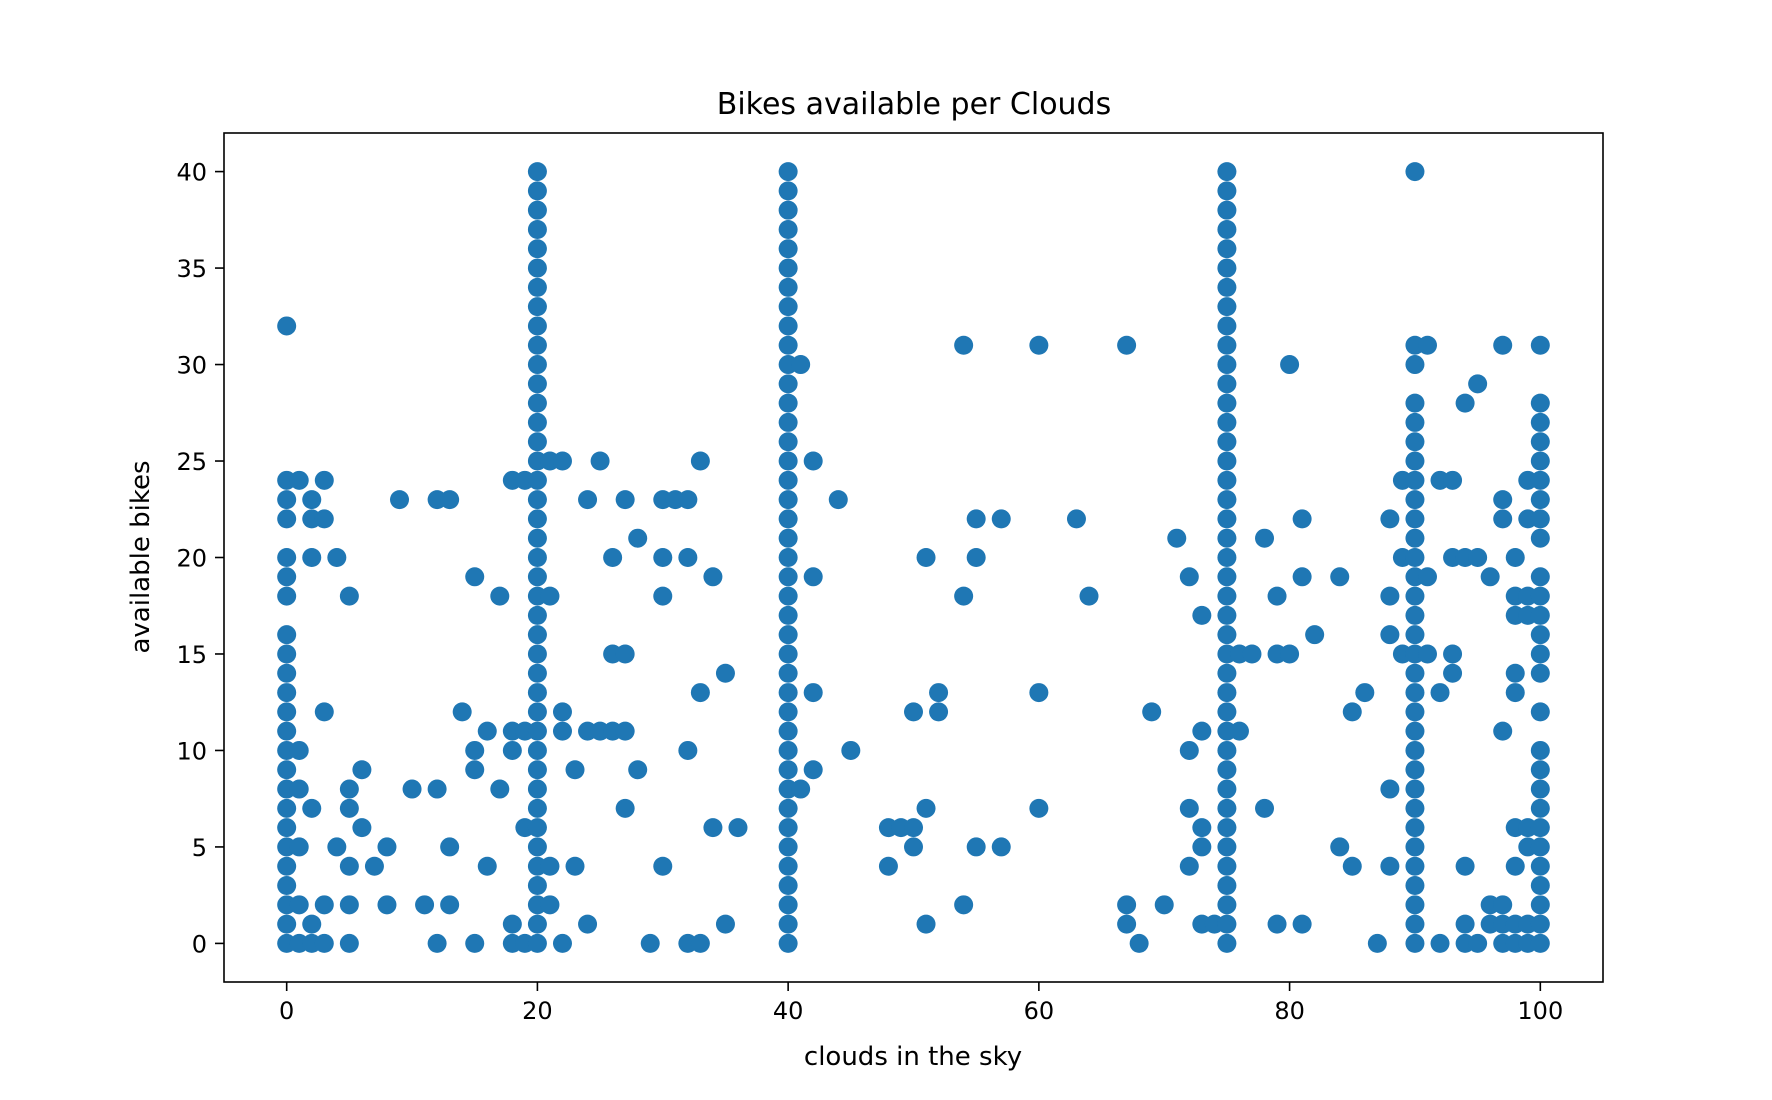 The image size is (1772, 1100). What do you see at coordinates (191, 366) in the screenshot?
I see `y-tick-label: 30` at bounding box center [191, 366].